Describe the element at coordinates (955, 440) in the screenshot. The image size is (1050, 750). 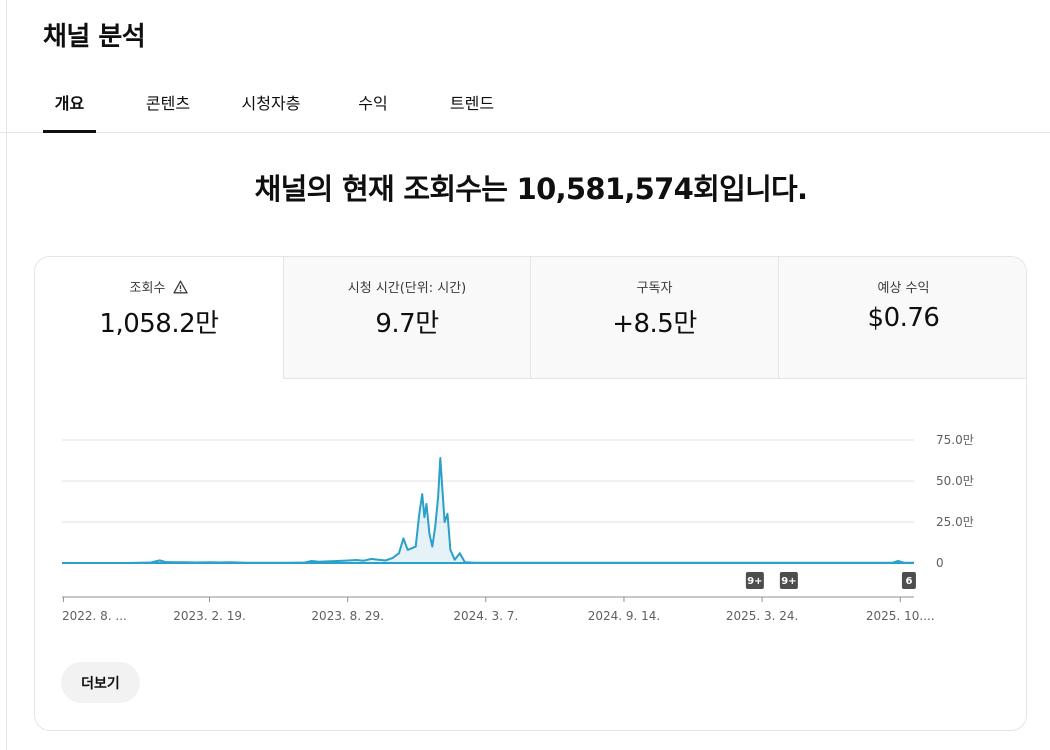
I see `y-tick-label: 75.0만` at that location.